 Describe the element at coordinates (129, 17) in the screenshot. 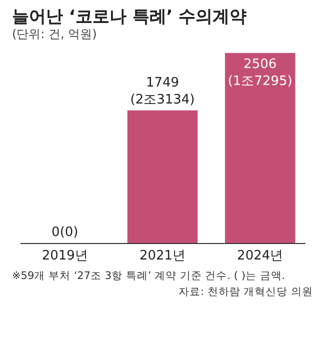

I see `chart-title: 늘어난 ‘코로나 특례’ 수의계약` at that location.